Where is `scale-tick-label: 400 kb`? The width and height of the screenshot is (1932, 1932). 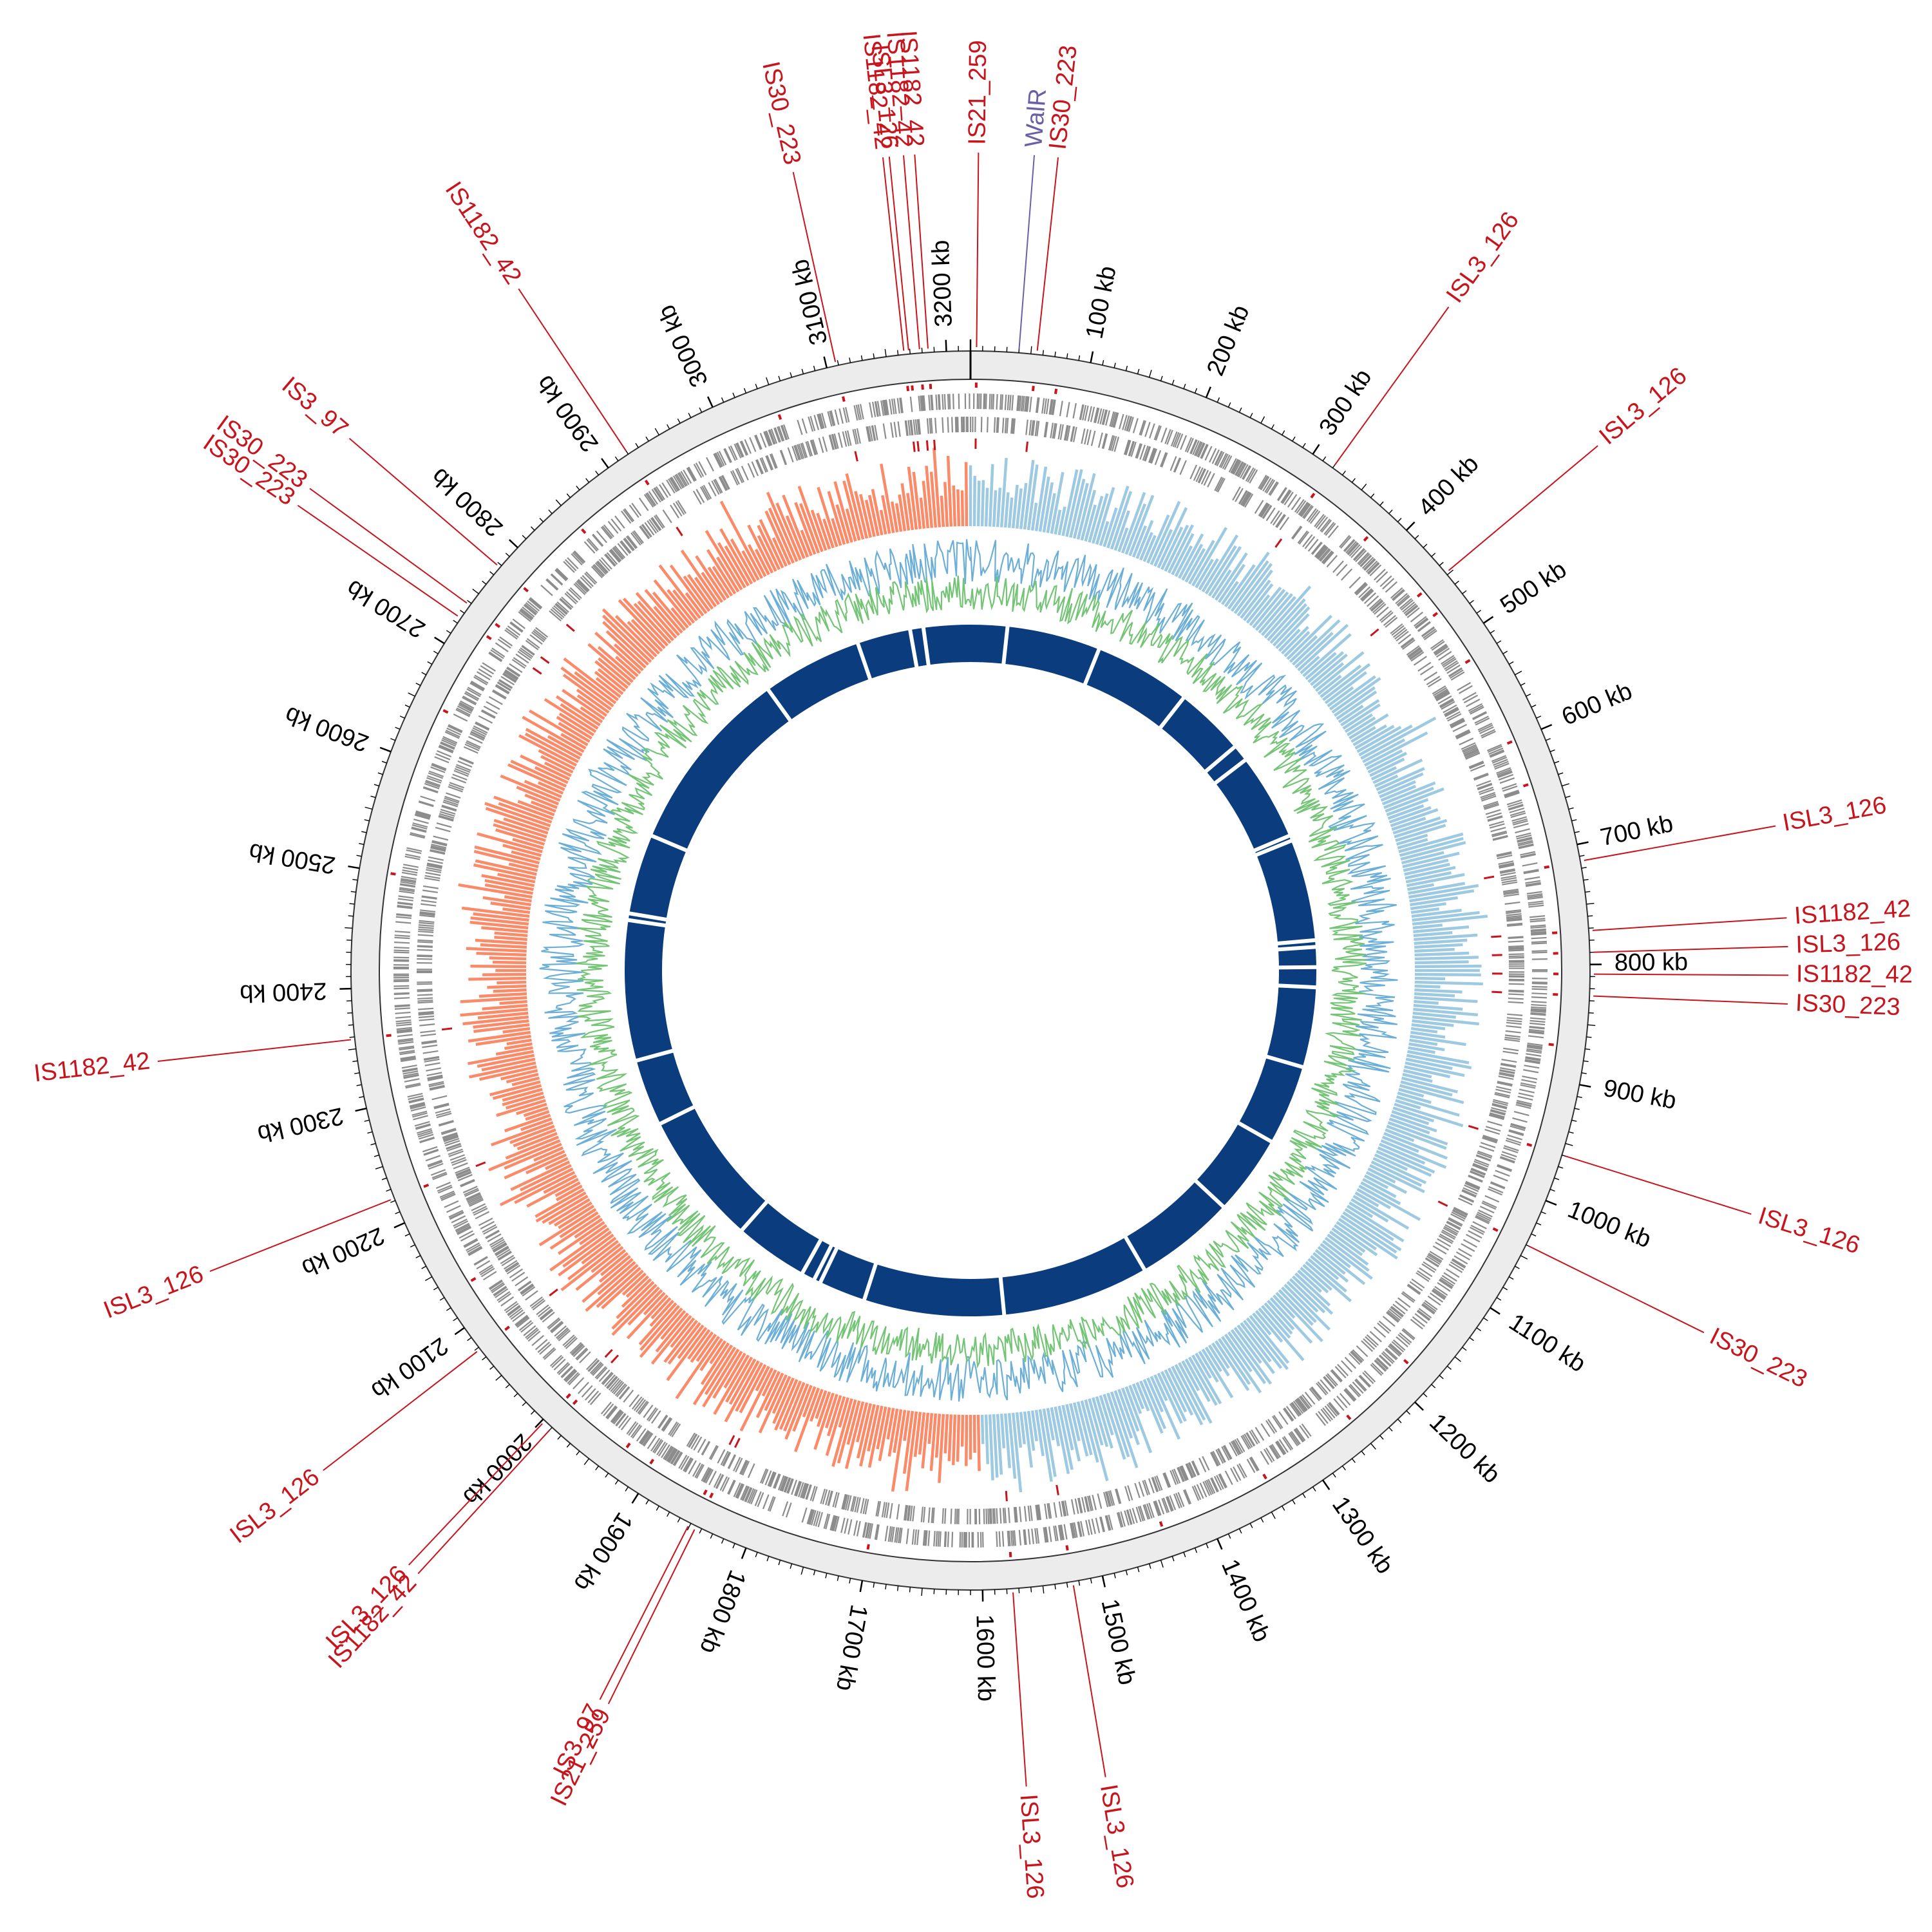 scale-tick-label: 400 kb is located at coordinates (1448, 486).